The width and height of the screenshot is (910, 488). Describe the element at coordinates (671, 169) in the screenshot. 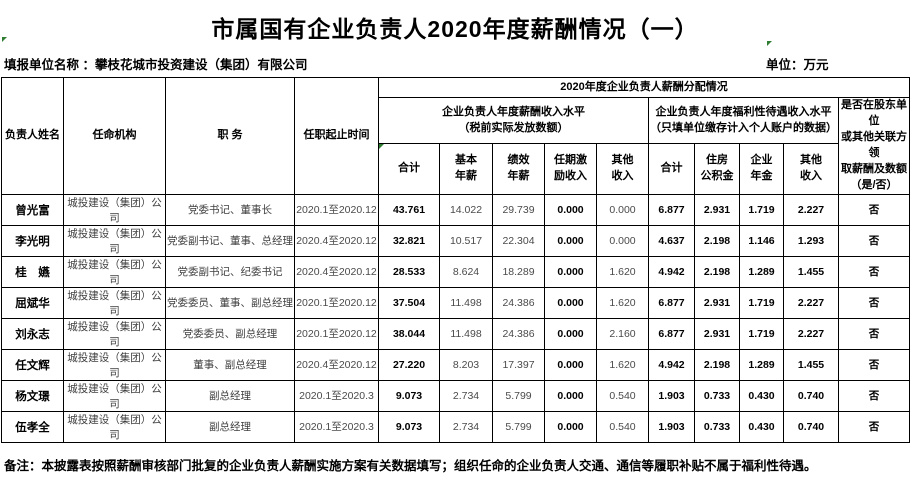

I see `header-welfare-total: 合计` at that location.